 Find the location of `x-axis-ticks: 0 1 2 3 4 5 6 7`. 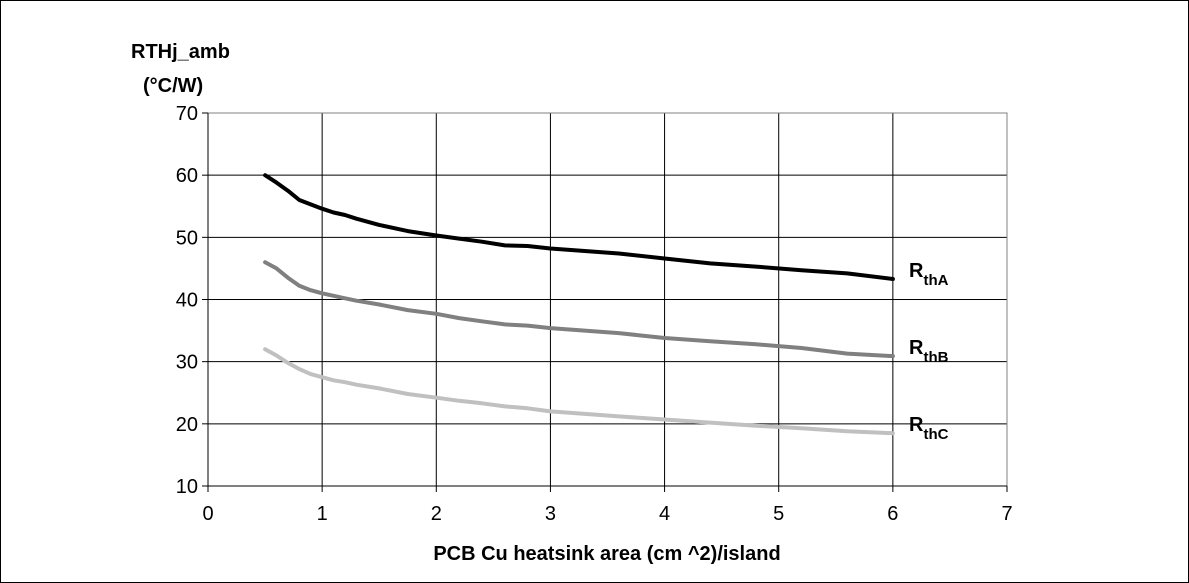

x-axis-ticks: 0 1 2 3 4 5 6 7 is located at coordinates (607, 505).